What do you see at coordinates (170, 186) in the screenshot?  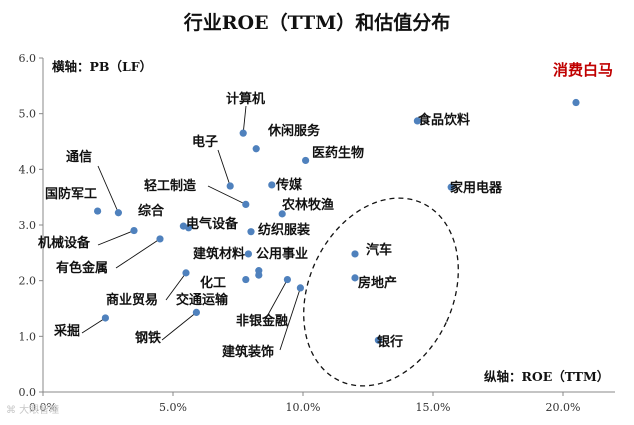 I see `point-label: 轻工制造` at bounding box center [170, 186].